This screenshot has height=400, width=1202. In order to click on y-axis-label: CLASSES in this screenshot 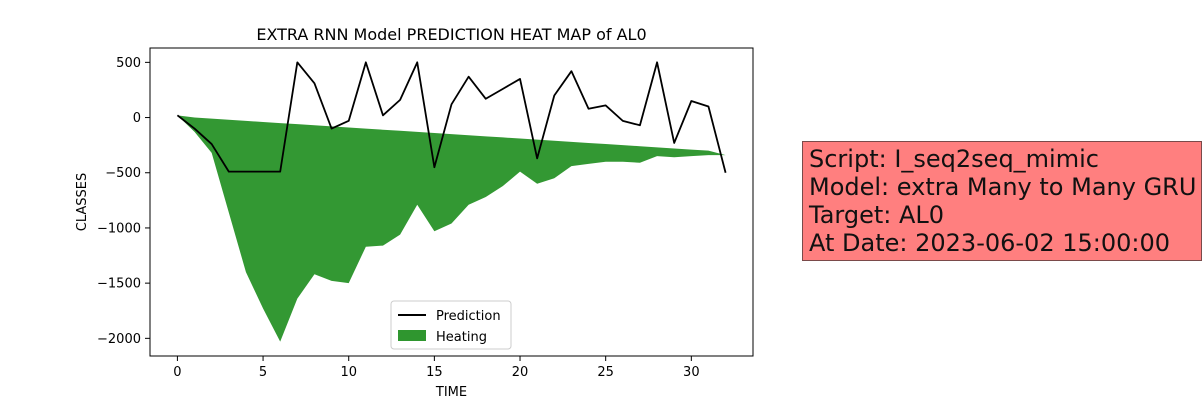, I will do `click(82, 202)`.